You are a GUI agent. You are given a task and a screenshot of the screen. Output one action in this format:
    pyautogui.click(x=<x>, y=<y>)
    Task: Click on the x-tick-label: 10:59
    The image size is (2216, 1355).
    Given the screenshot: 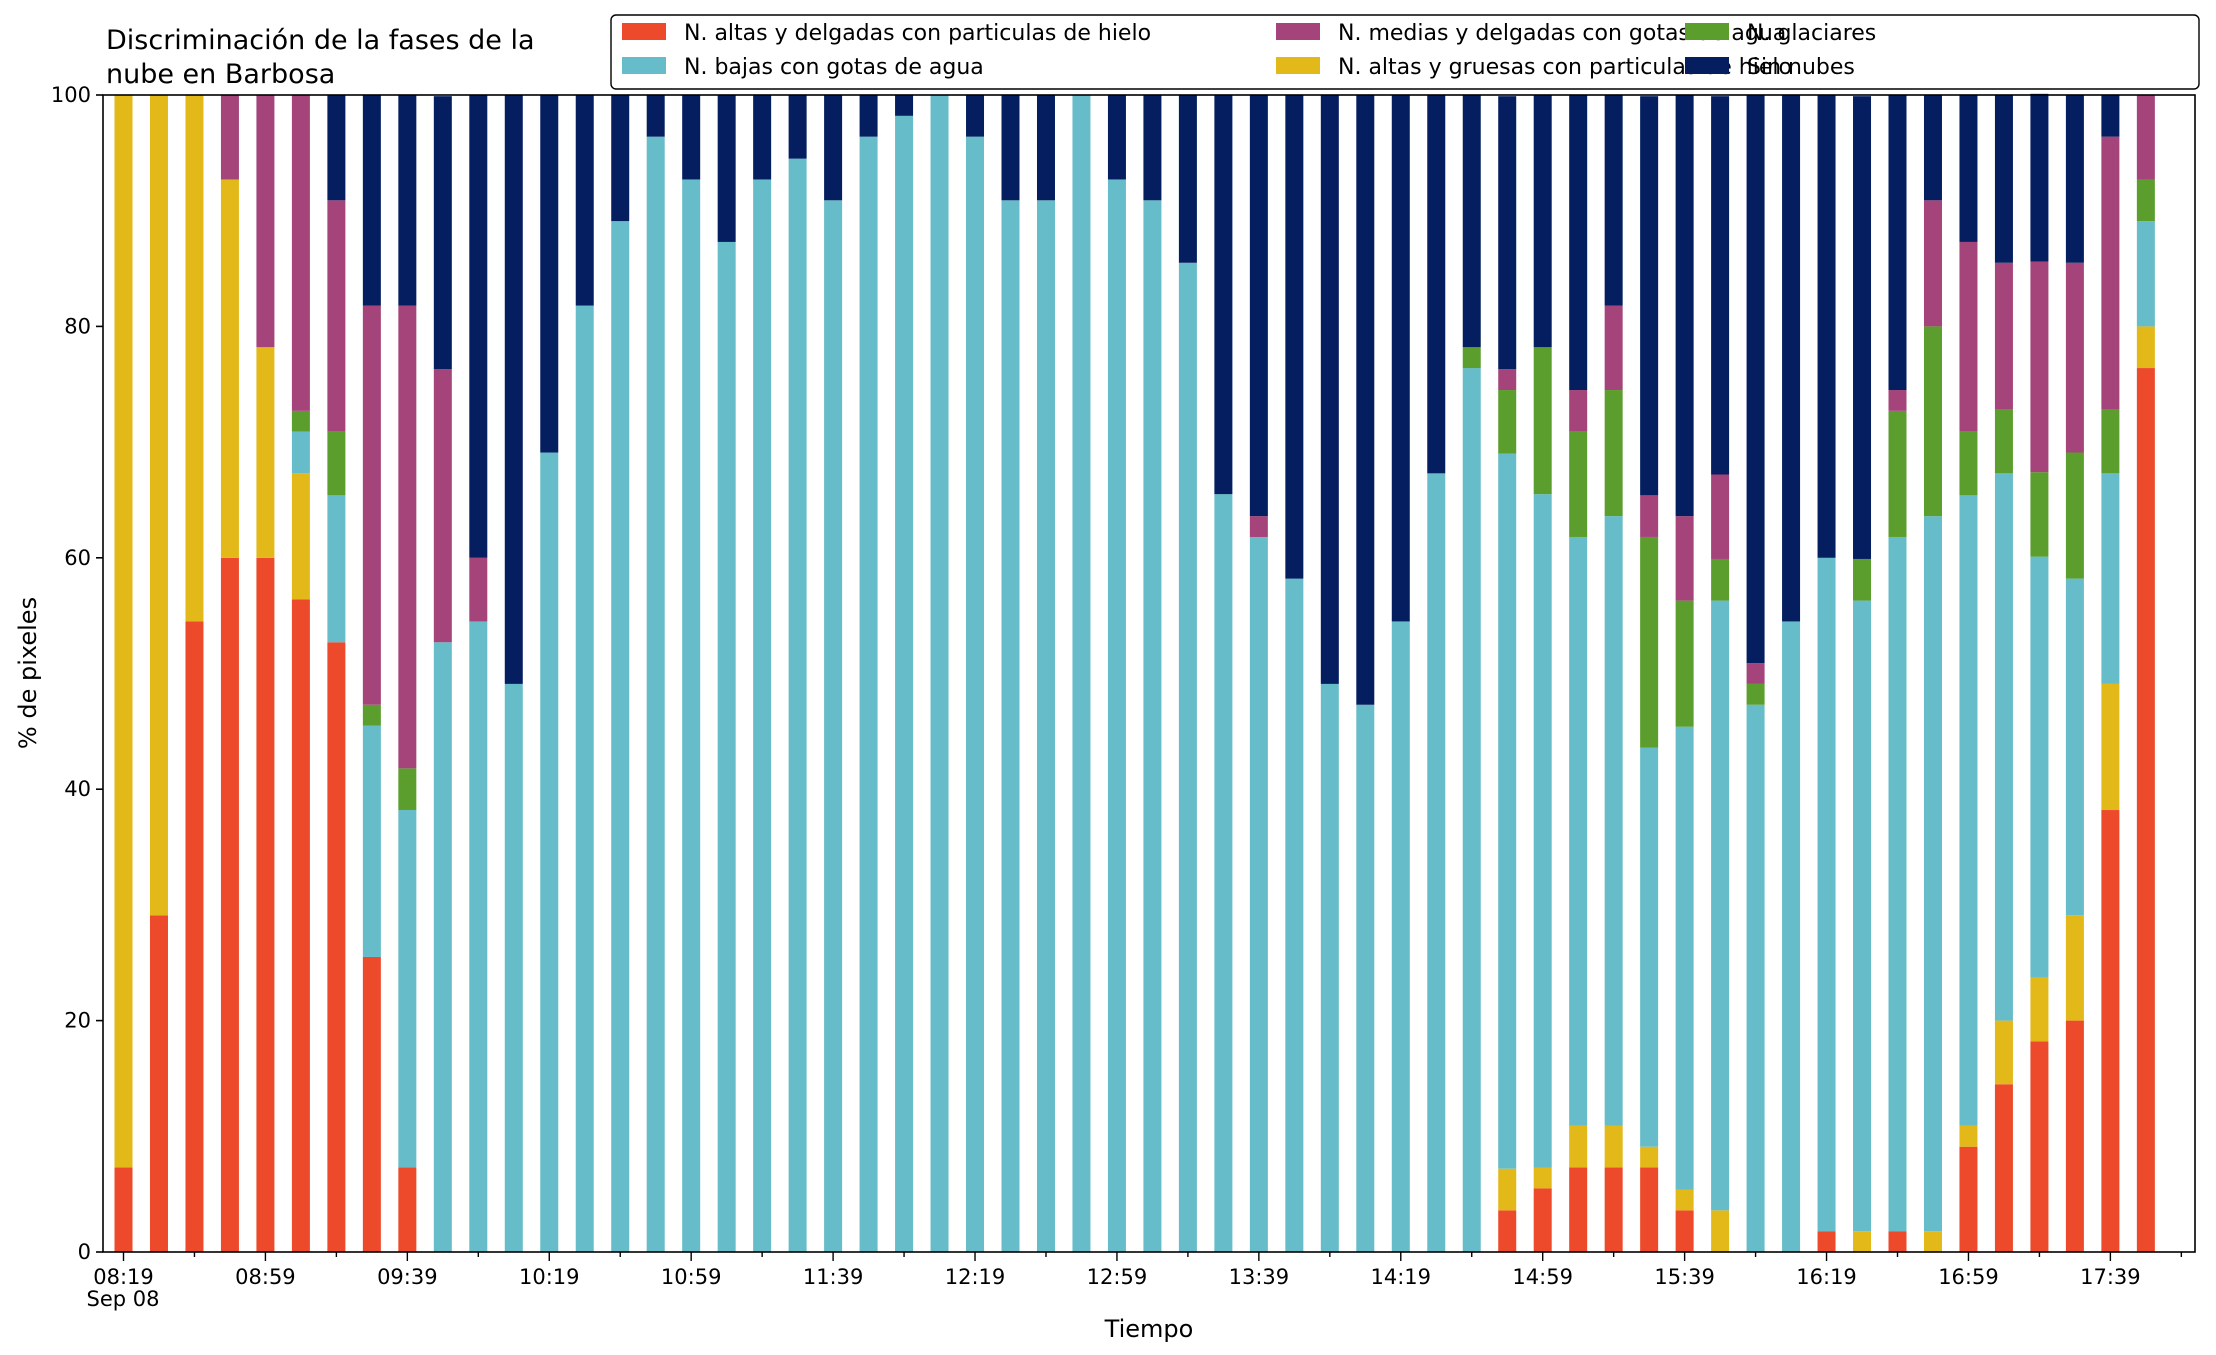 What is the action you would take?
    pyautogui.click(x=691, y=1277)
    